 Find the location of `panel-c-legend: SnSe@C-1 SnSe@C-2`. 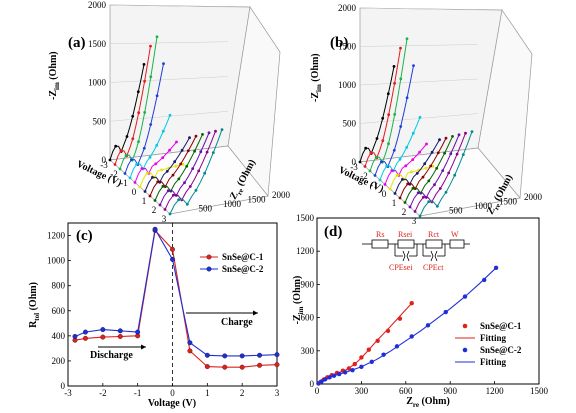

panel-c-legend: SnSe@C-1 SnSe@C-2 is located at coordinates (232, 263).